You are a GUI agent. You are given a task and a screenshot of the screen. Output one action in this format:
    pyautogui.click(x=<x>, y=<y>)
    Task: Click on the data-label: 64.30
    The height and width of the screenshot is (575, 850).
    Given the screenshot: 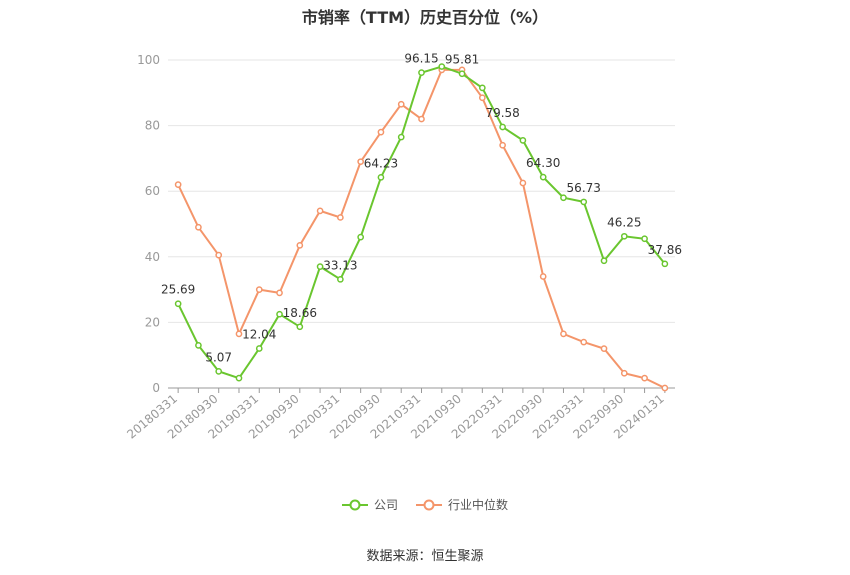 What is the action you would take?
    pyautogui.click(x=543, y=163)
    